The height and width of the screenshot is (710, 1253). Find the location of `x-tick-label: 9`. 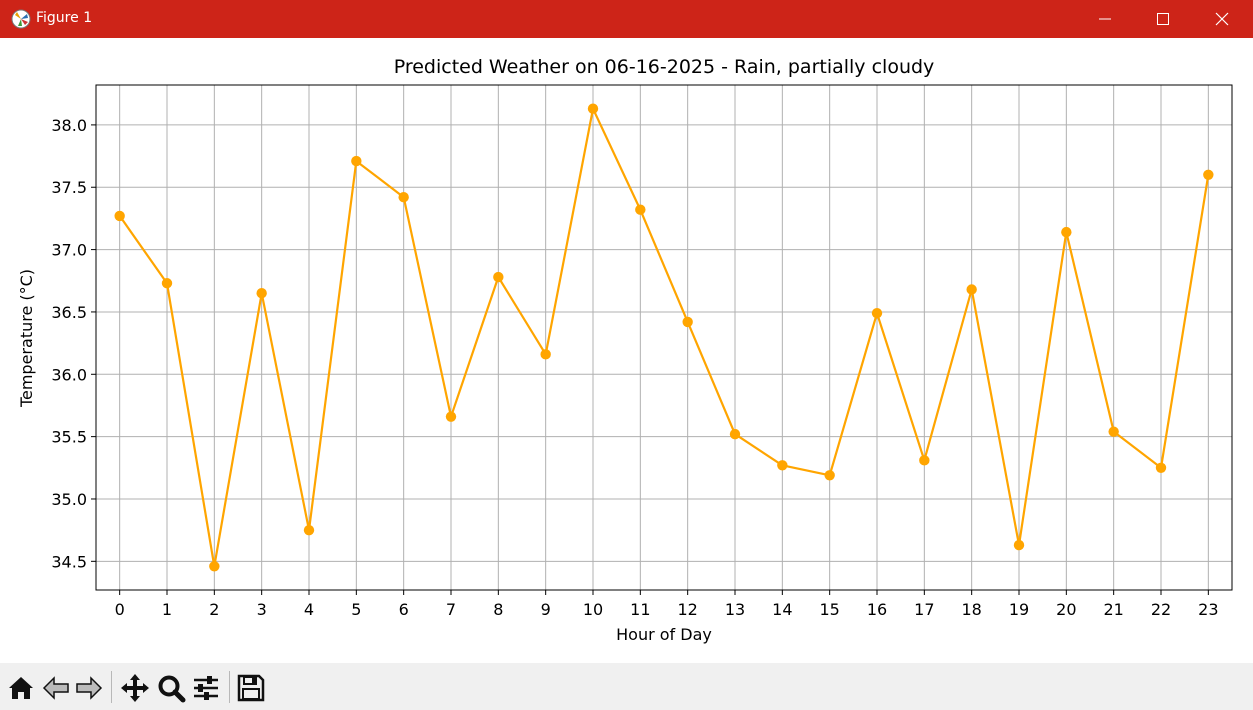

x-tick-label: 9 is located at coordinates (546, 609).